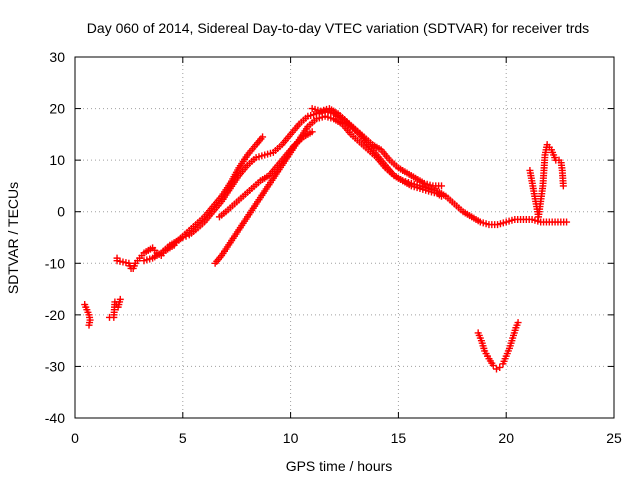 Image resolution: width=640 pixels, height=480 pixels. Describe the element at coordinates (55, 315) in the screenshot. I see `y-tick-label: -20` at that location.